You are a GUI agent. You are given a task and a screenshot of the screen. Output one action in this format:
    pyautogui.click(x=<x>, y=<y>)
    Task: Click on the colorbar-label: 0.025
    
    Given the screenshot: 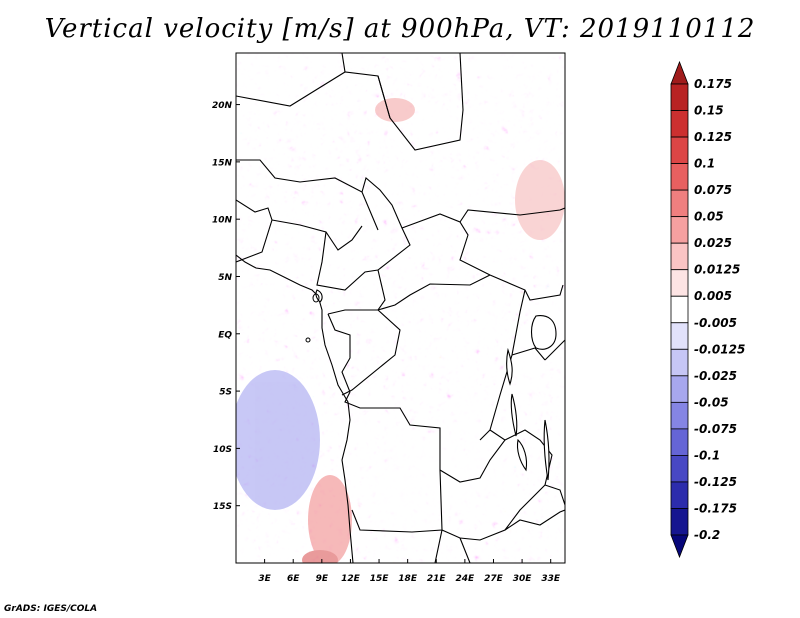 What is the action you would take?
    pyautogui.click(x=713, y=243)
    